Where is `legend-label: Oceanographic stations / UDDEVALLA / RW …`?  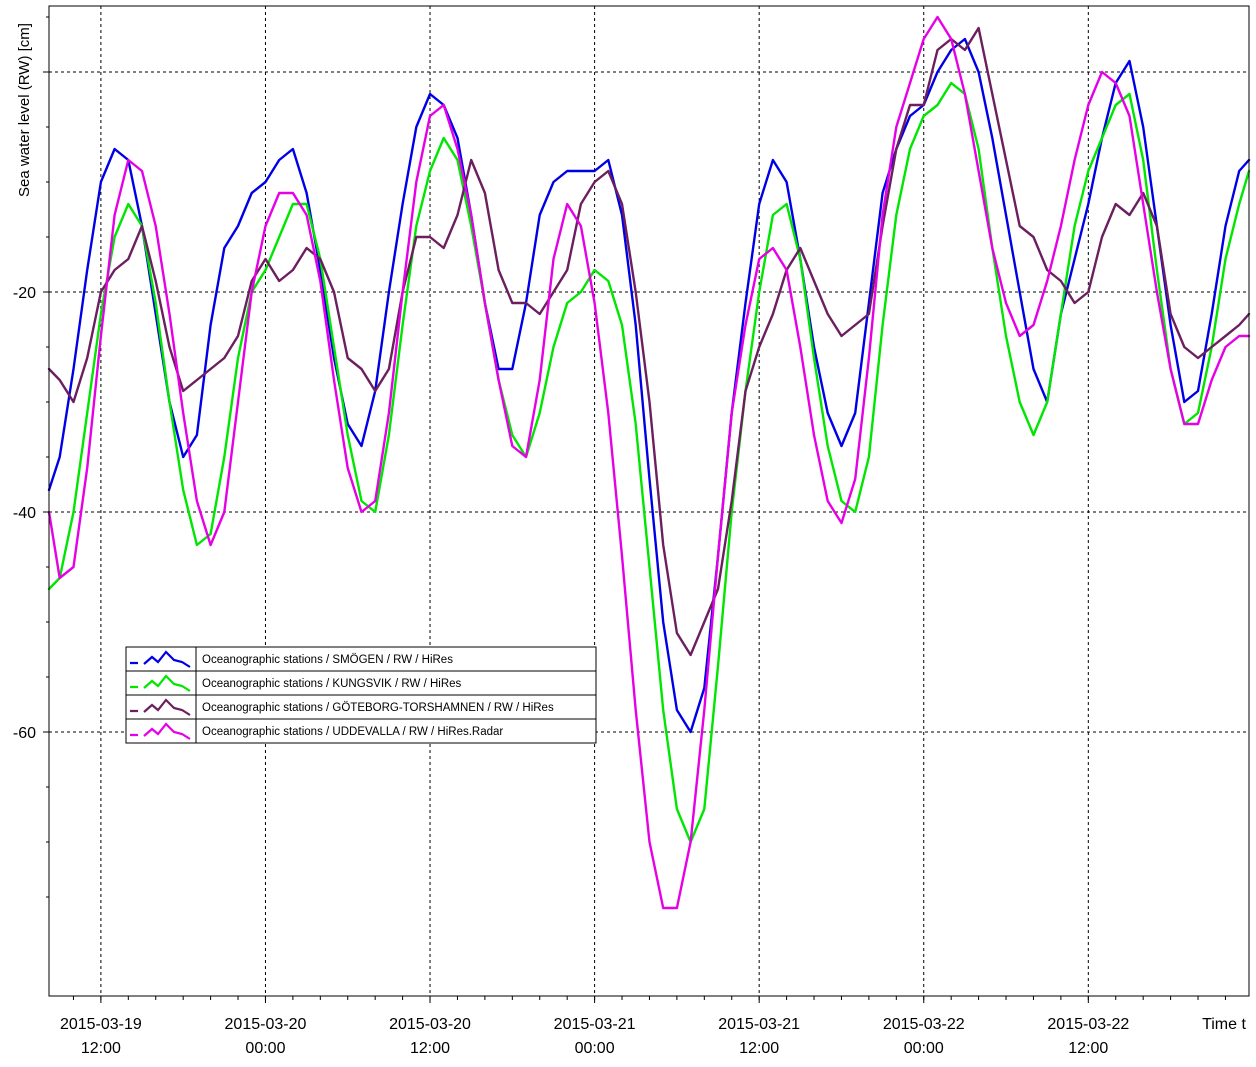
legend-label: Oceanographic stations / UDDEVALLA / RW … is located at coordinates (352, 732).